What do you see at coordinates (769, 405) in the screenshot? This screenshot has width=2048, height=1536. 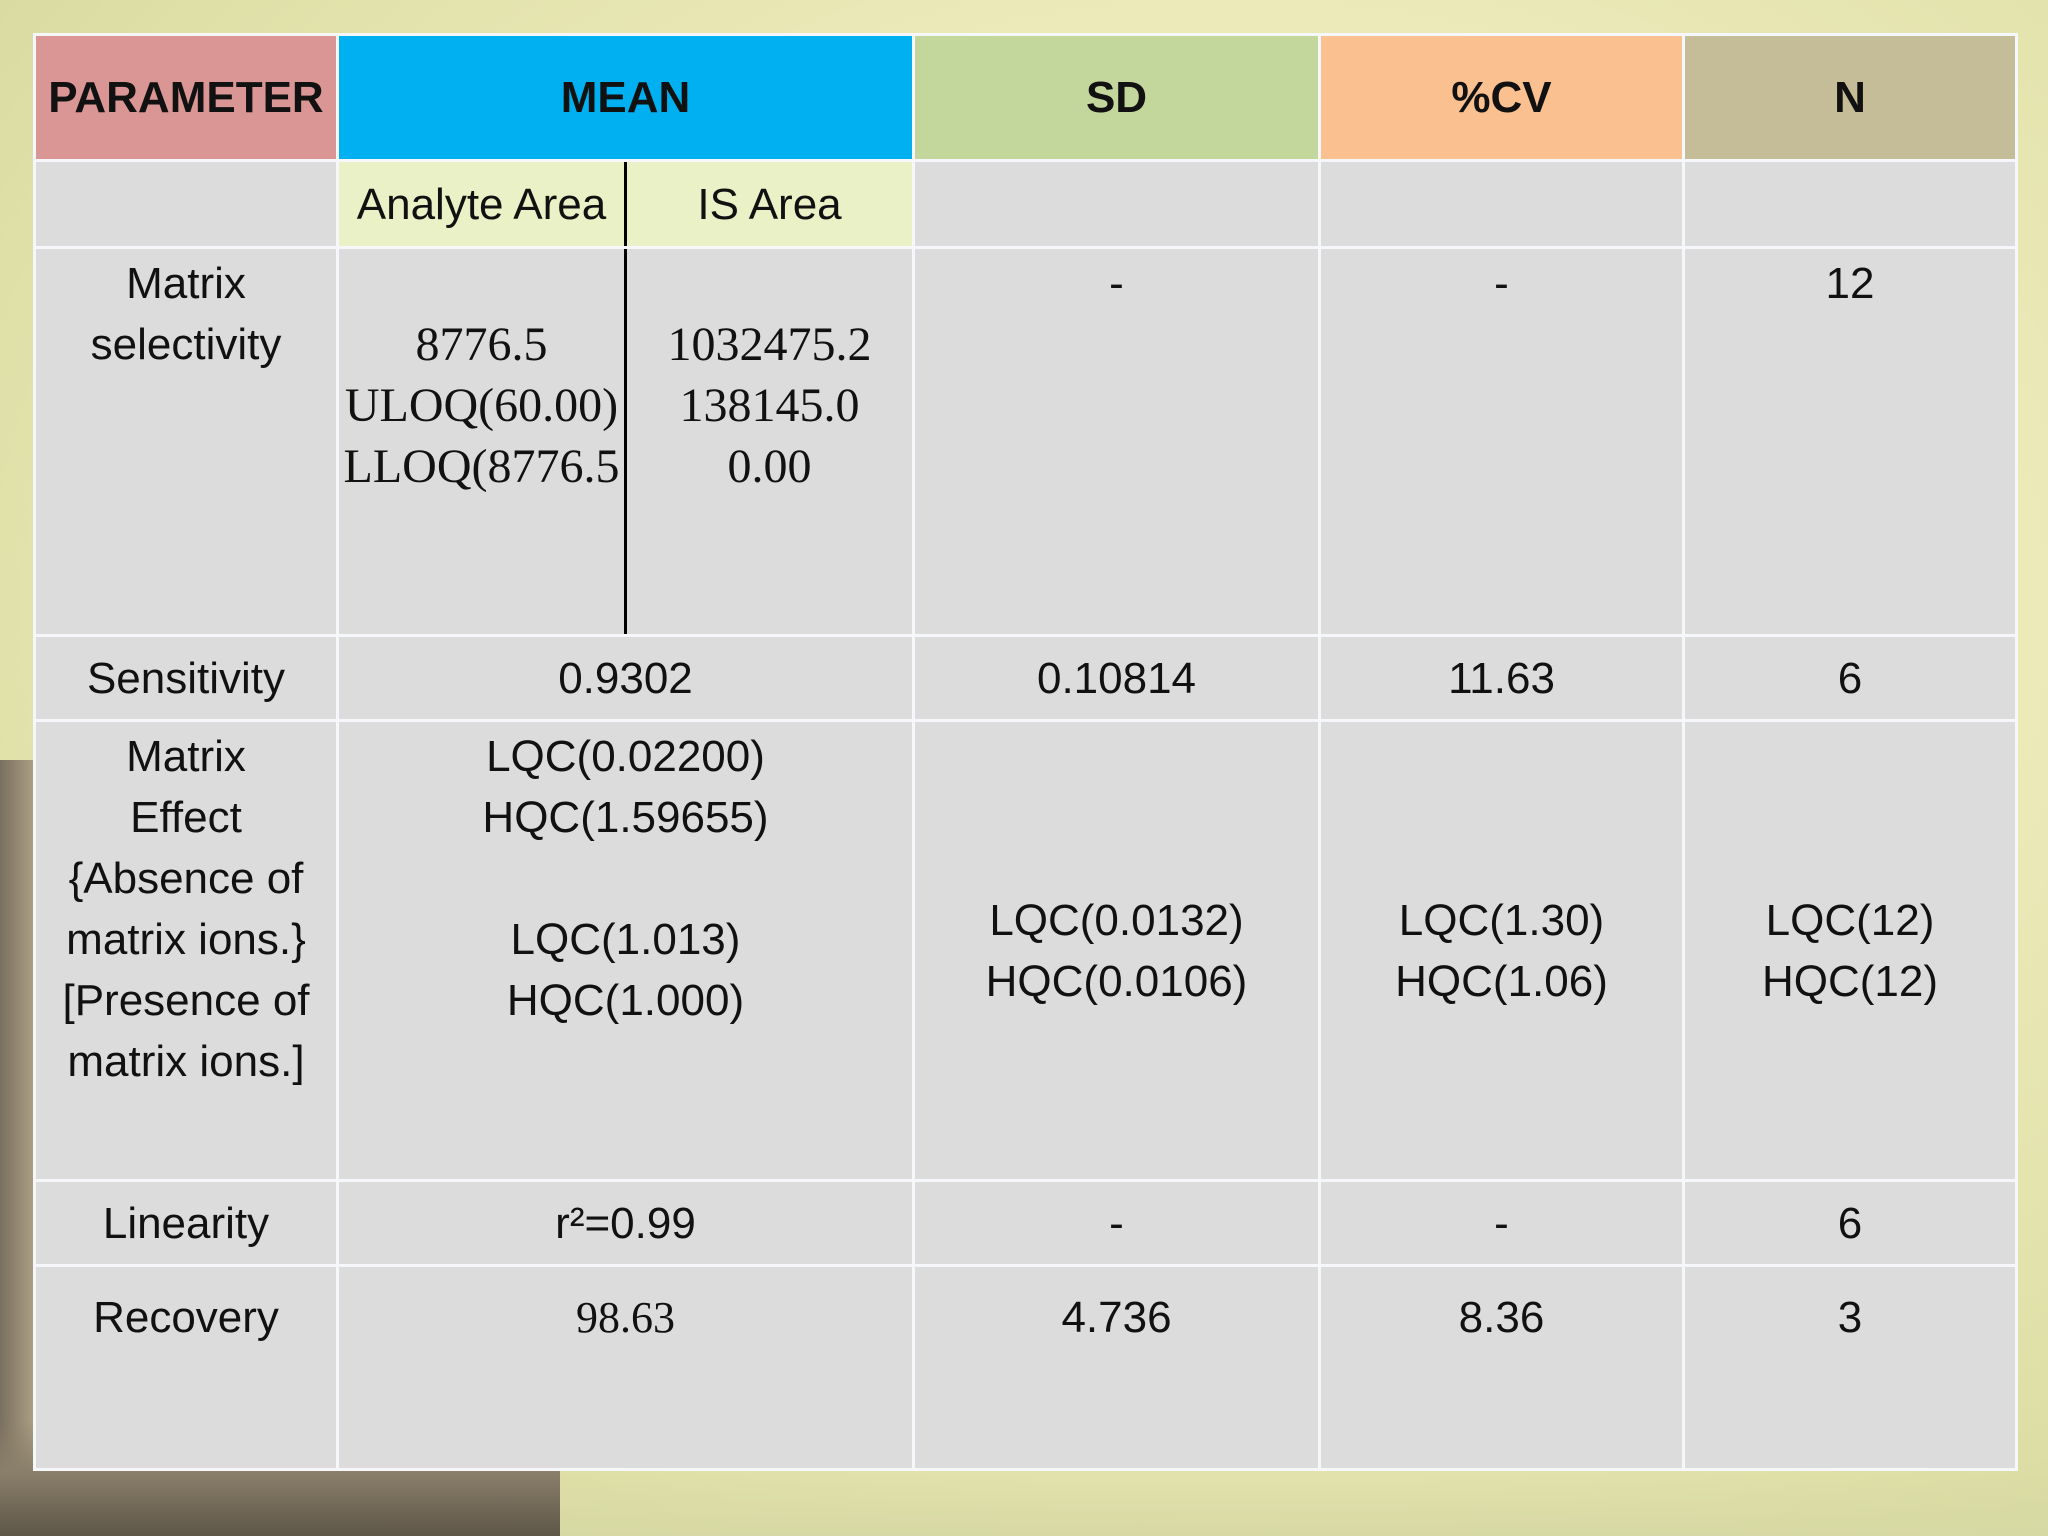 I see `is-area-values: 1032475.2 138145.0 0.00` at bounding box center [769, 405].